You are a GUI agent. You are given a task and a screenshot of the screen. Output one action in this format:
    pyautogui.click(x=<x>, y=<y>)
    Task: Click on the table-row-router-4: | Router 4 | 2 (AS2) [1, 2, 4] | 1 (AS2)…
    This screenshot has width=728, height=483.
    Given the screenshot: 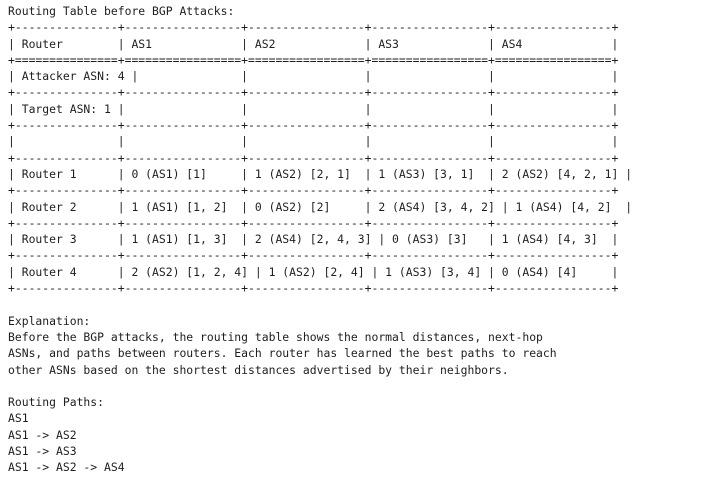 What is the action you would take?
    pyautogui.click(x=313, y=271)
    